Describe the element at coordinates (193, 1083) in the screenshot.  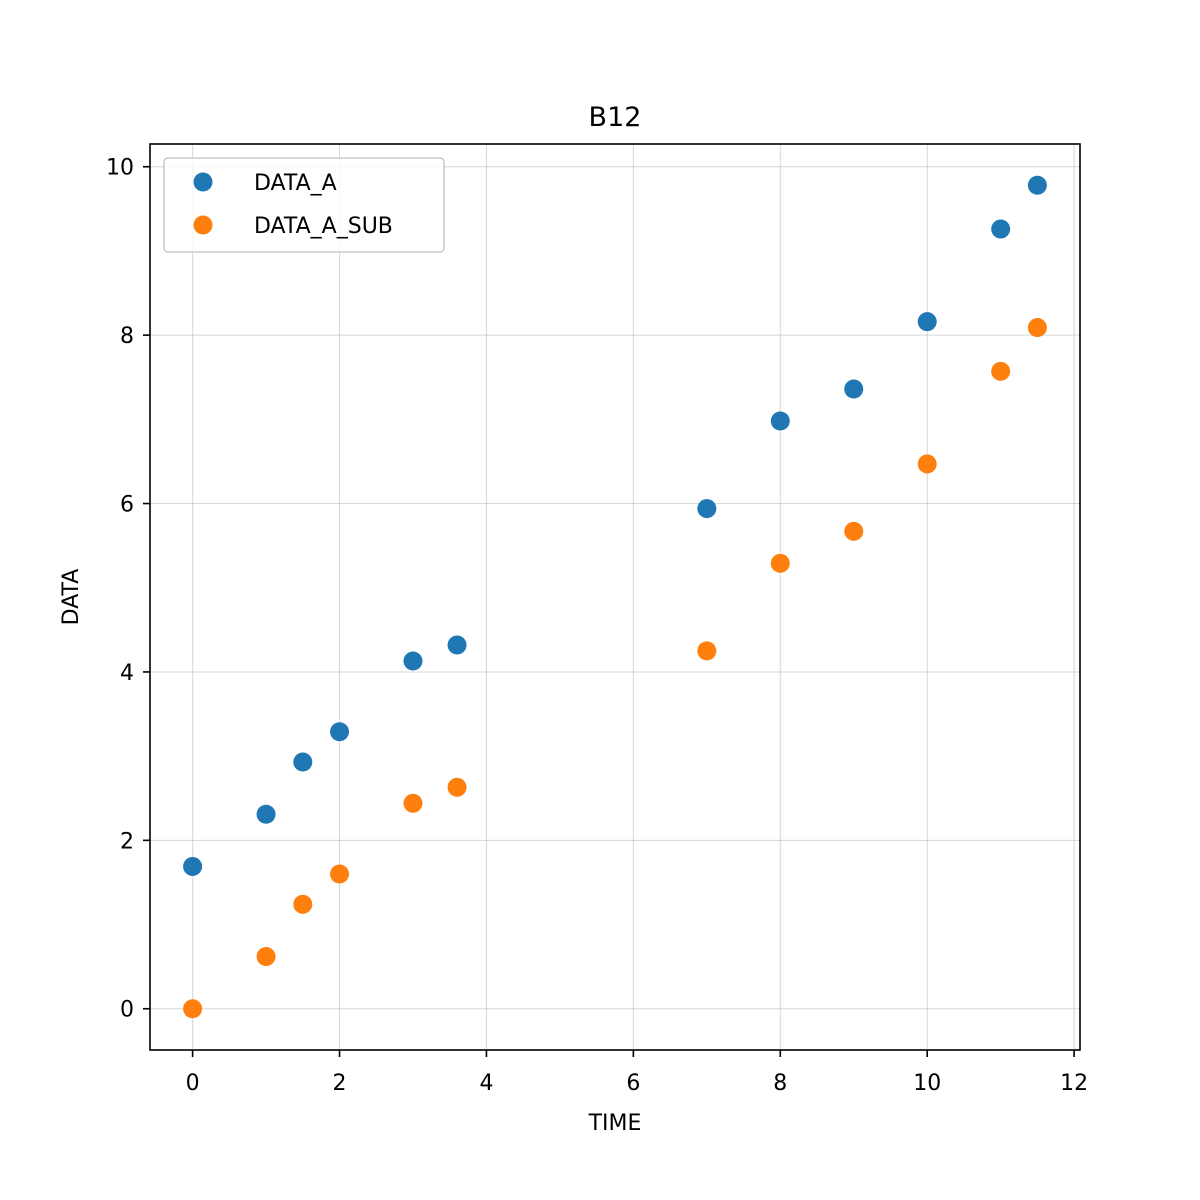
I see `x-tick-label: 0` at that location.